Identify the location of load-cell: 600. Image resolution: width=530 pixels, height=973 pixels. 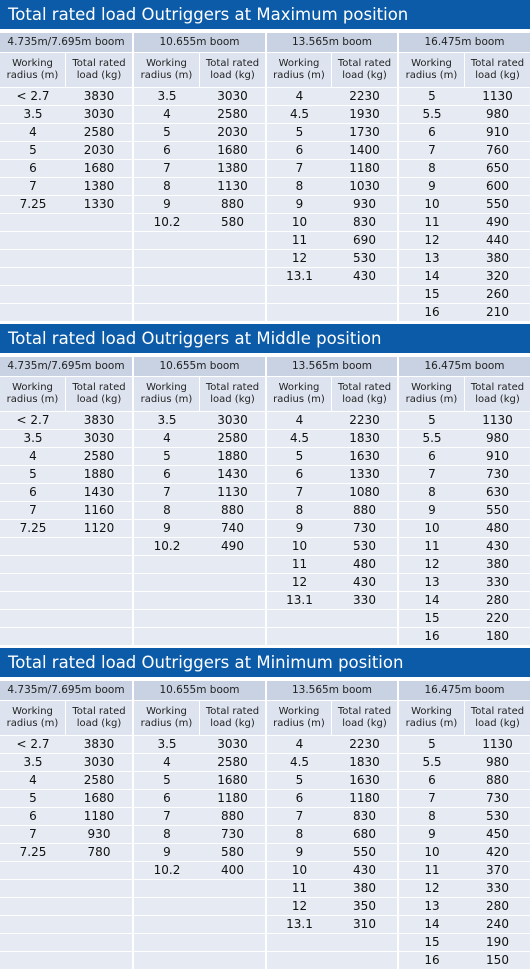
(497, 186).